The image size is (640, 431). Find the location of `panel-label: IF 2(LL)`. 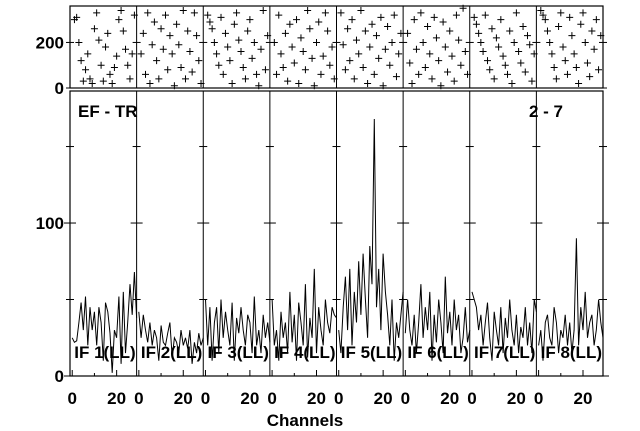

panel-label: IF 2(LL) is located at coordinates (171, 352).